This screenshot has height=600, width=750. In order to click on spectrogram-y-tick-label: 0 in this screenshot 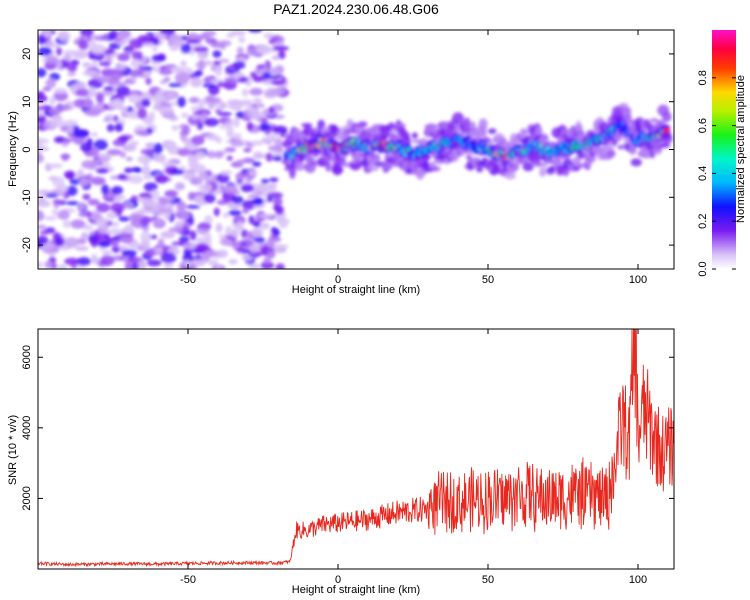, I will do `click(27, 149)`.